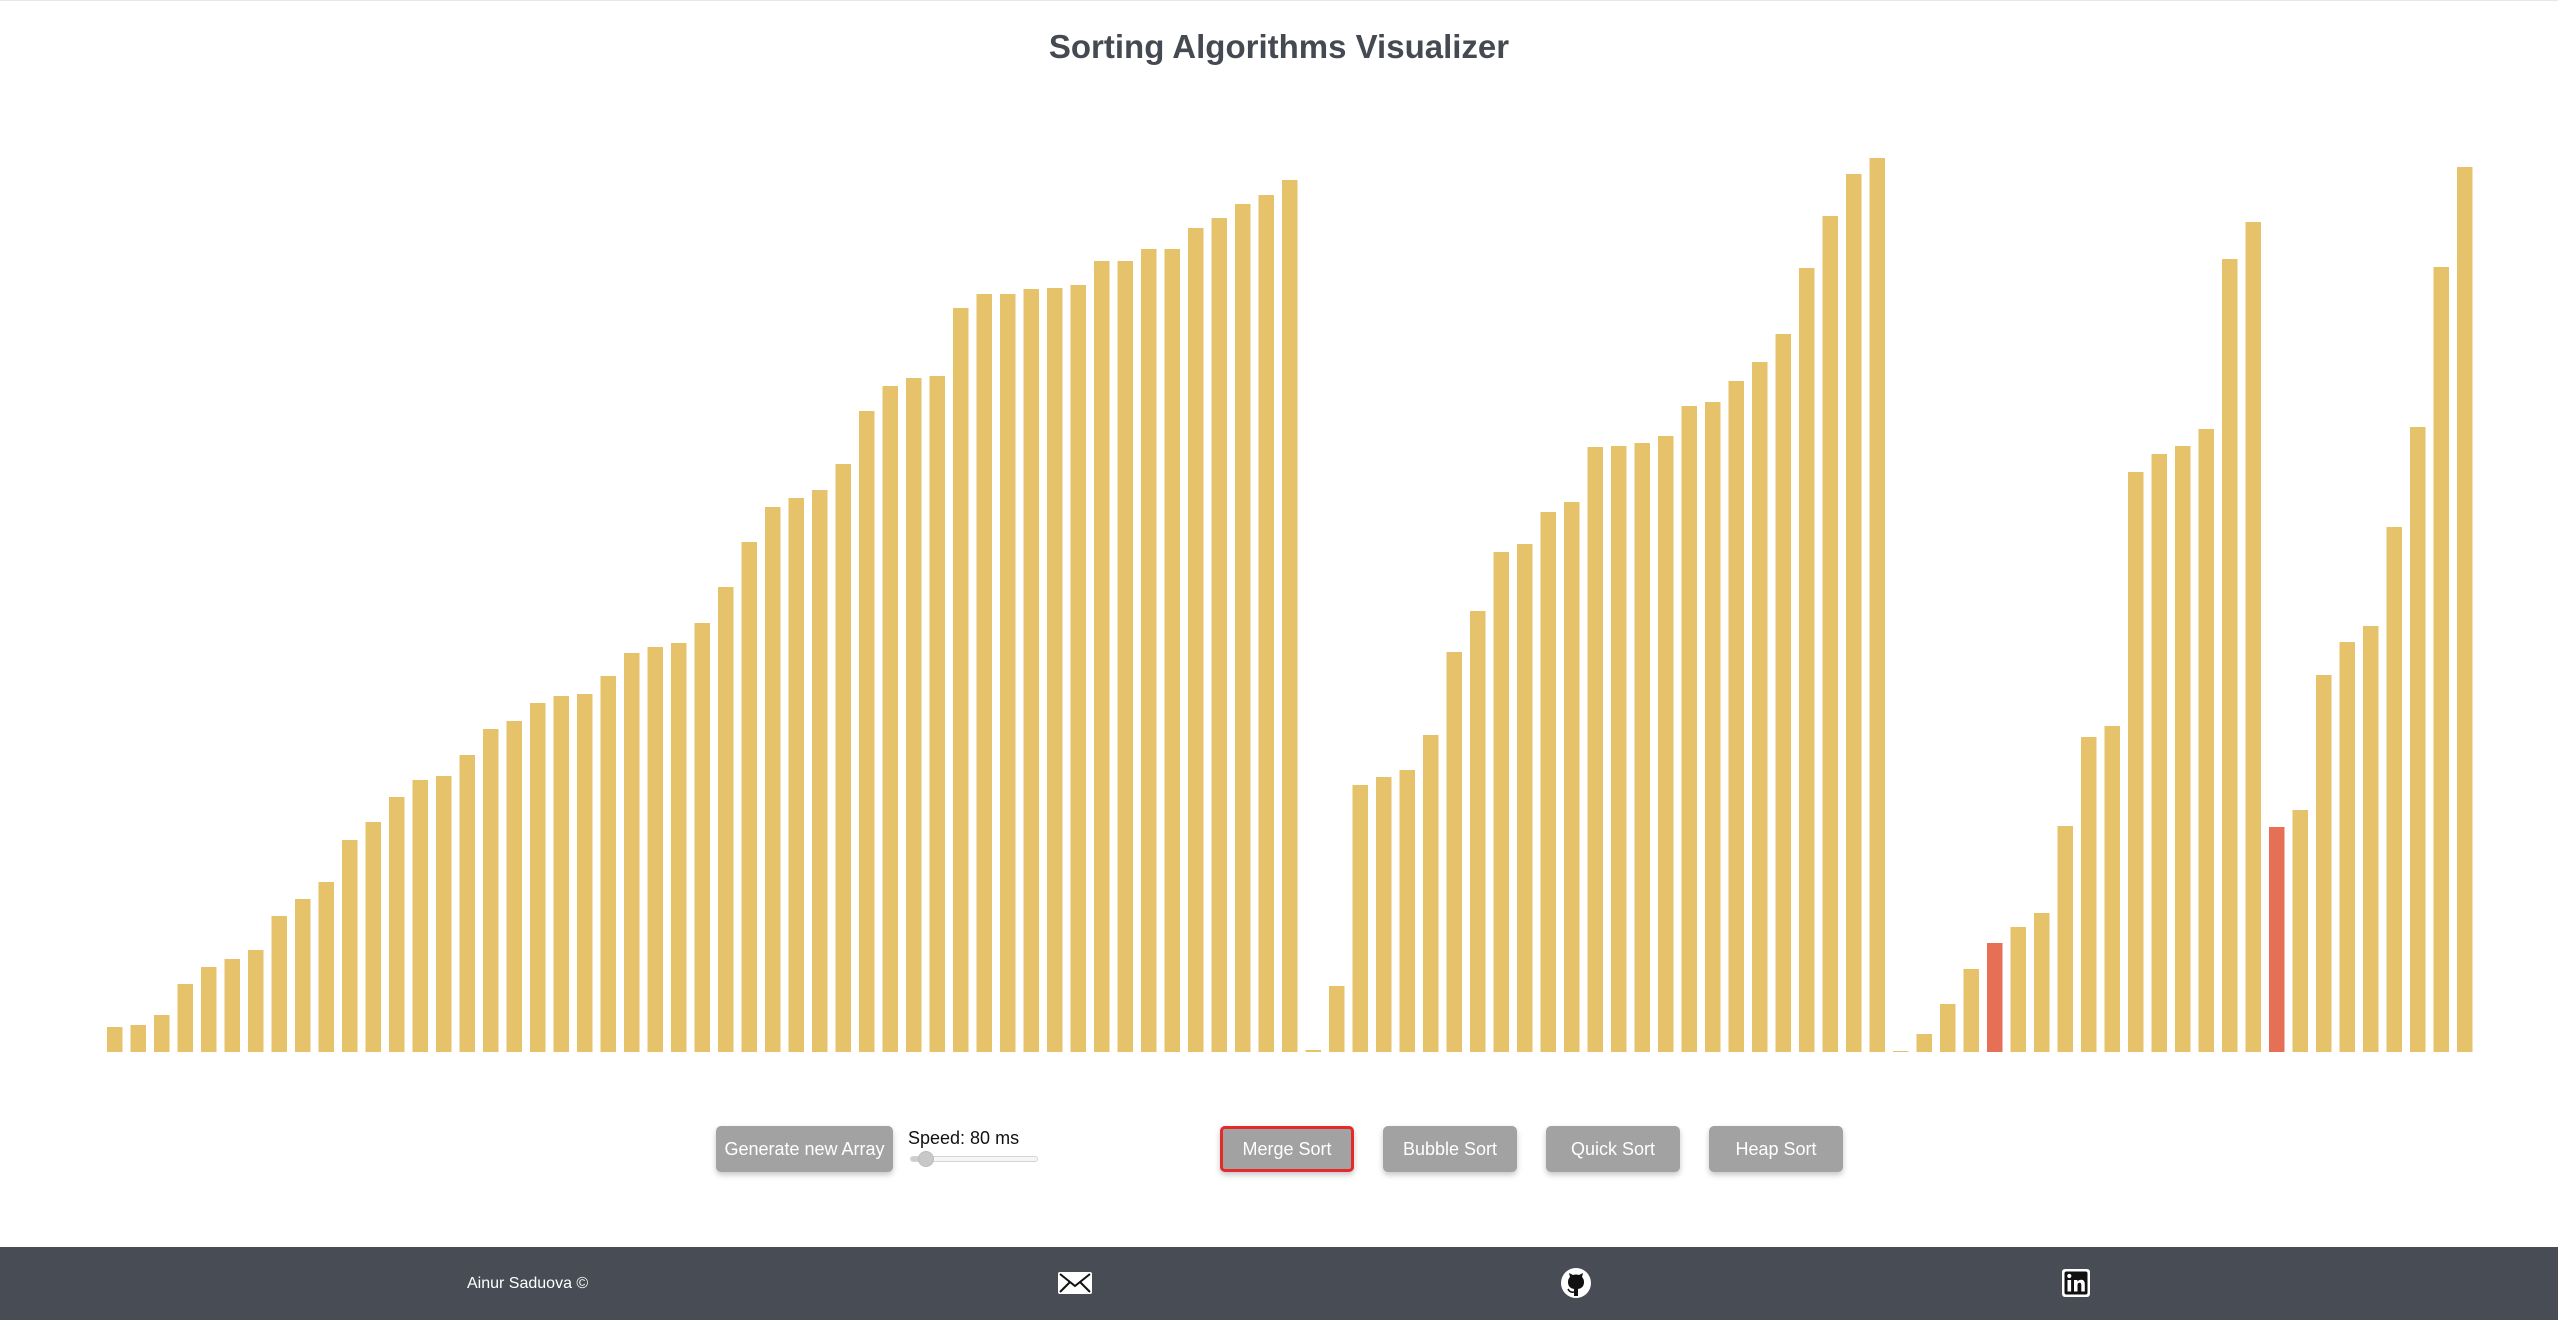  I want to click on quick-sort-button: Quick Sort, so click(1613, 1149).